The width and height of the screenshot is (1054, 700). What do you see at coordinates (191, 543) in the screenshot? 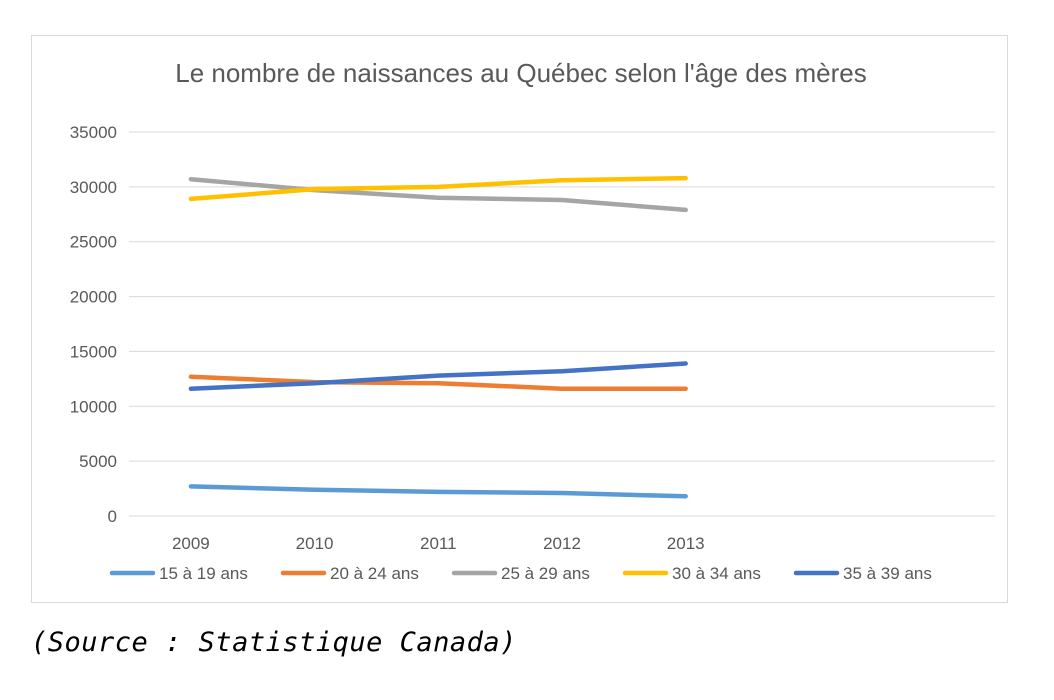
I see `x-tick-label: 2009` at bounding box center [191, 543].